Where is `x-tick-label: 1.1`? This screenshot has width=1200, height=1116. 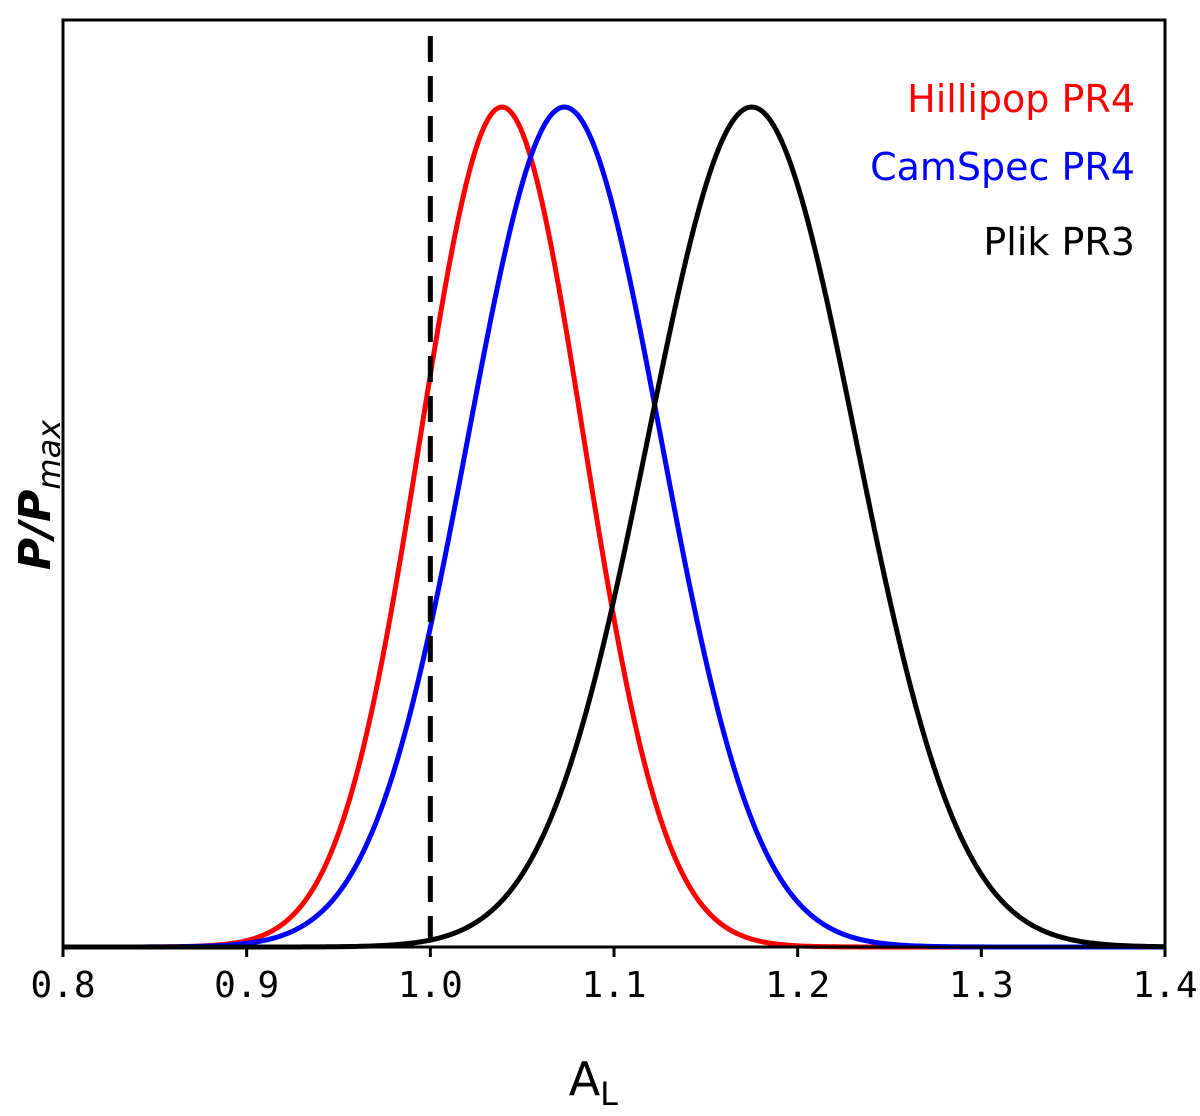 x-tick-label: 1.1 is located at coordinates (613, 985).